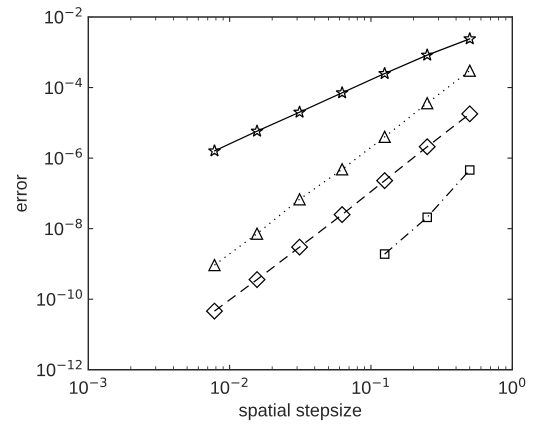 The width and height of the screenshot is (545, 425). What do you see at coordinates (59, 297) in the screenshot?
I see `y-tick-label: 10$^{−10}$` at bounding box center [59, 297].